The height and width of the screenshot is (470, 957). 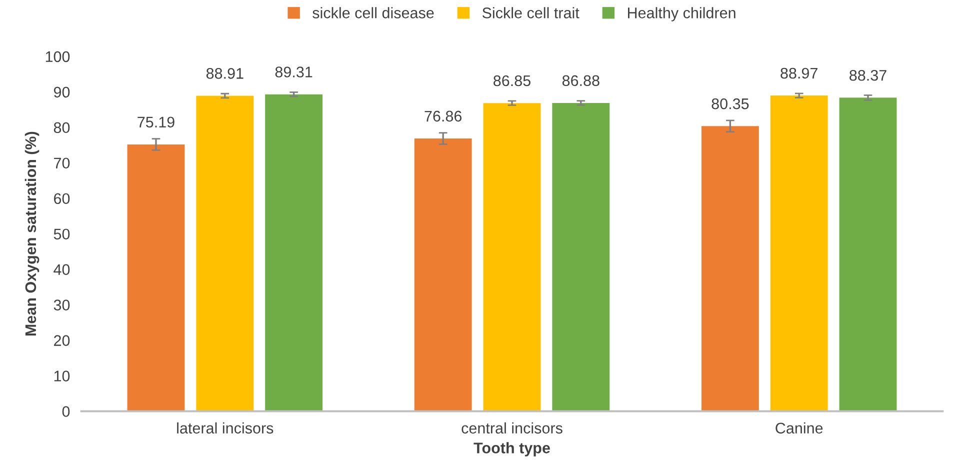 What do you see at coordinates (66, 411) in the screenshot?
I see `y-tick-label: 0` at bounding box center [66, 411].